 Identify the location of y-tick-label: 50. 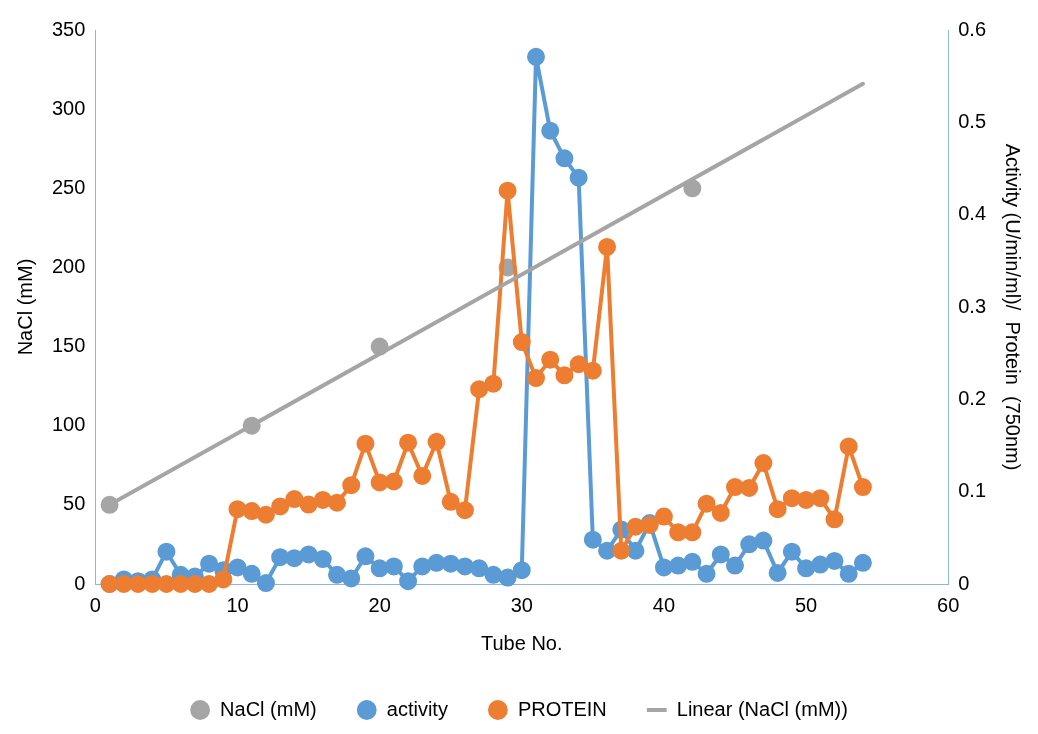
(74, 503).